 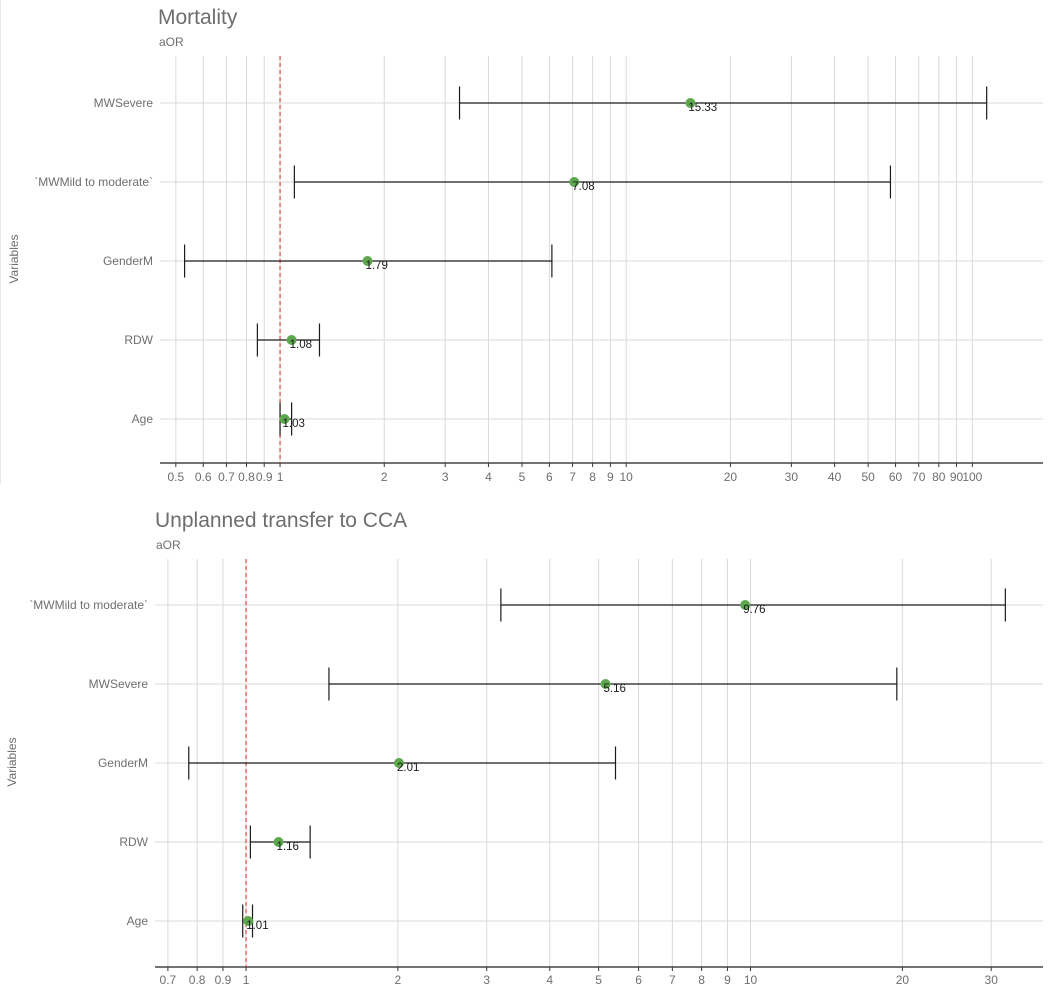 I want to click on x-tick-label: 40, so click(x=835, y=477).